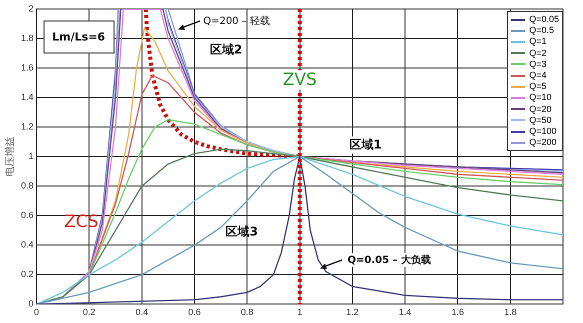 The image size is (583, 323). What do you see at coordinates (405, 312) in the screenshot?
I see `x-tick-label: 1.4` at bounding box center [405, 312].